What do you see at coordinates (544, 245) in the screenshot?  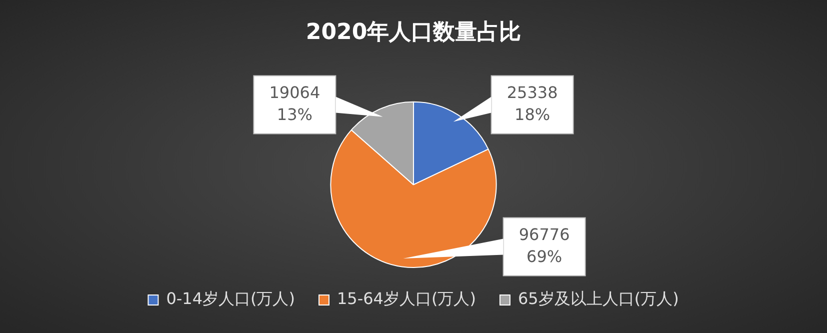 I see `data-label: 96776 69%` at bounding box center [544, 245].